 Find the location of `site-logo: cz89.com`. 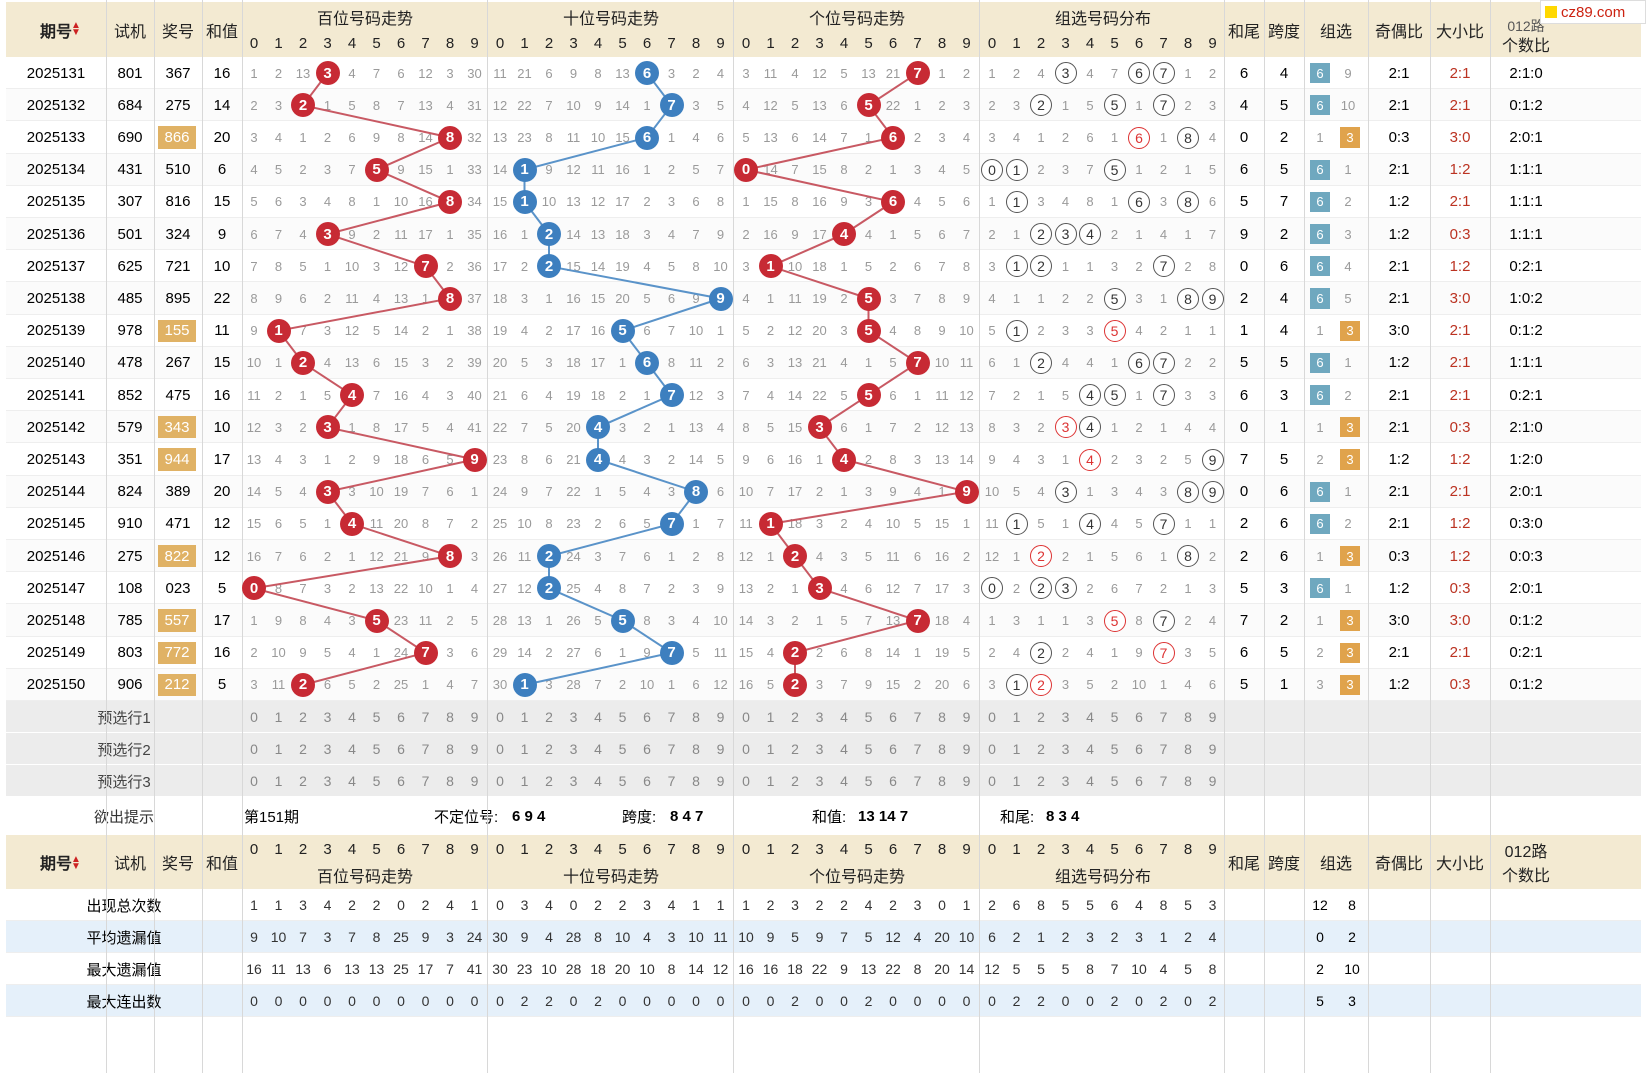

site-logo: cz89.com is located at coordinates (1593, 12).